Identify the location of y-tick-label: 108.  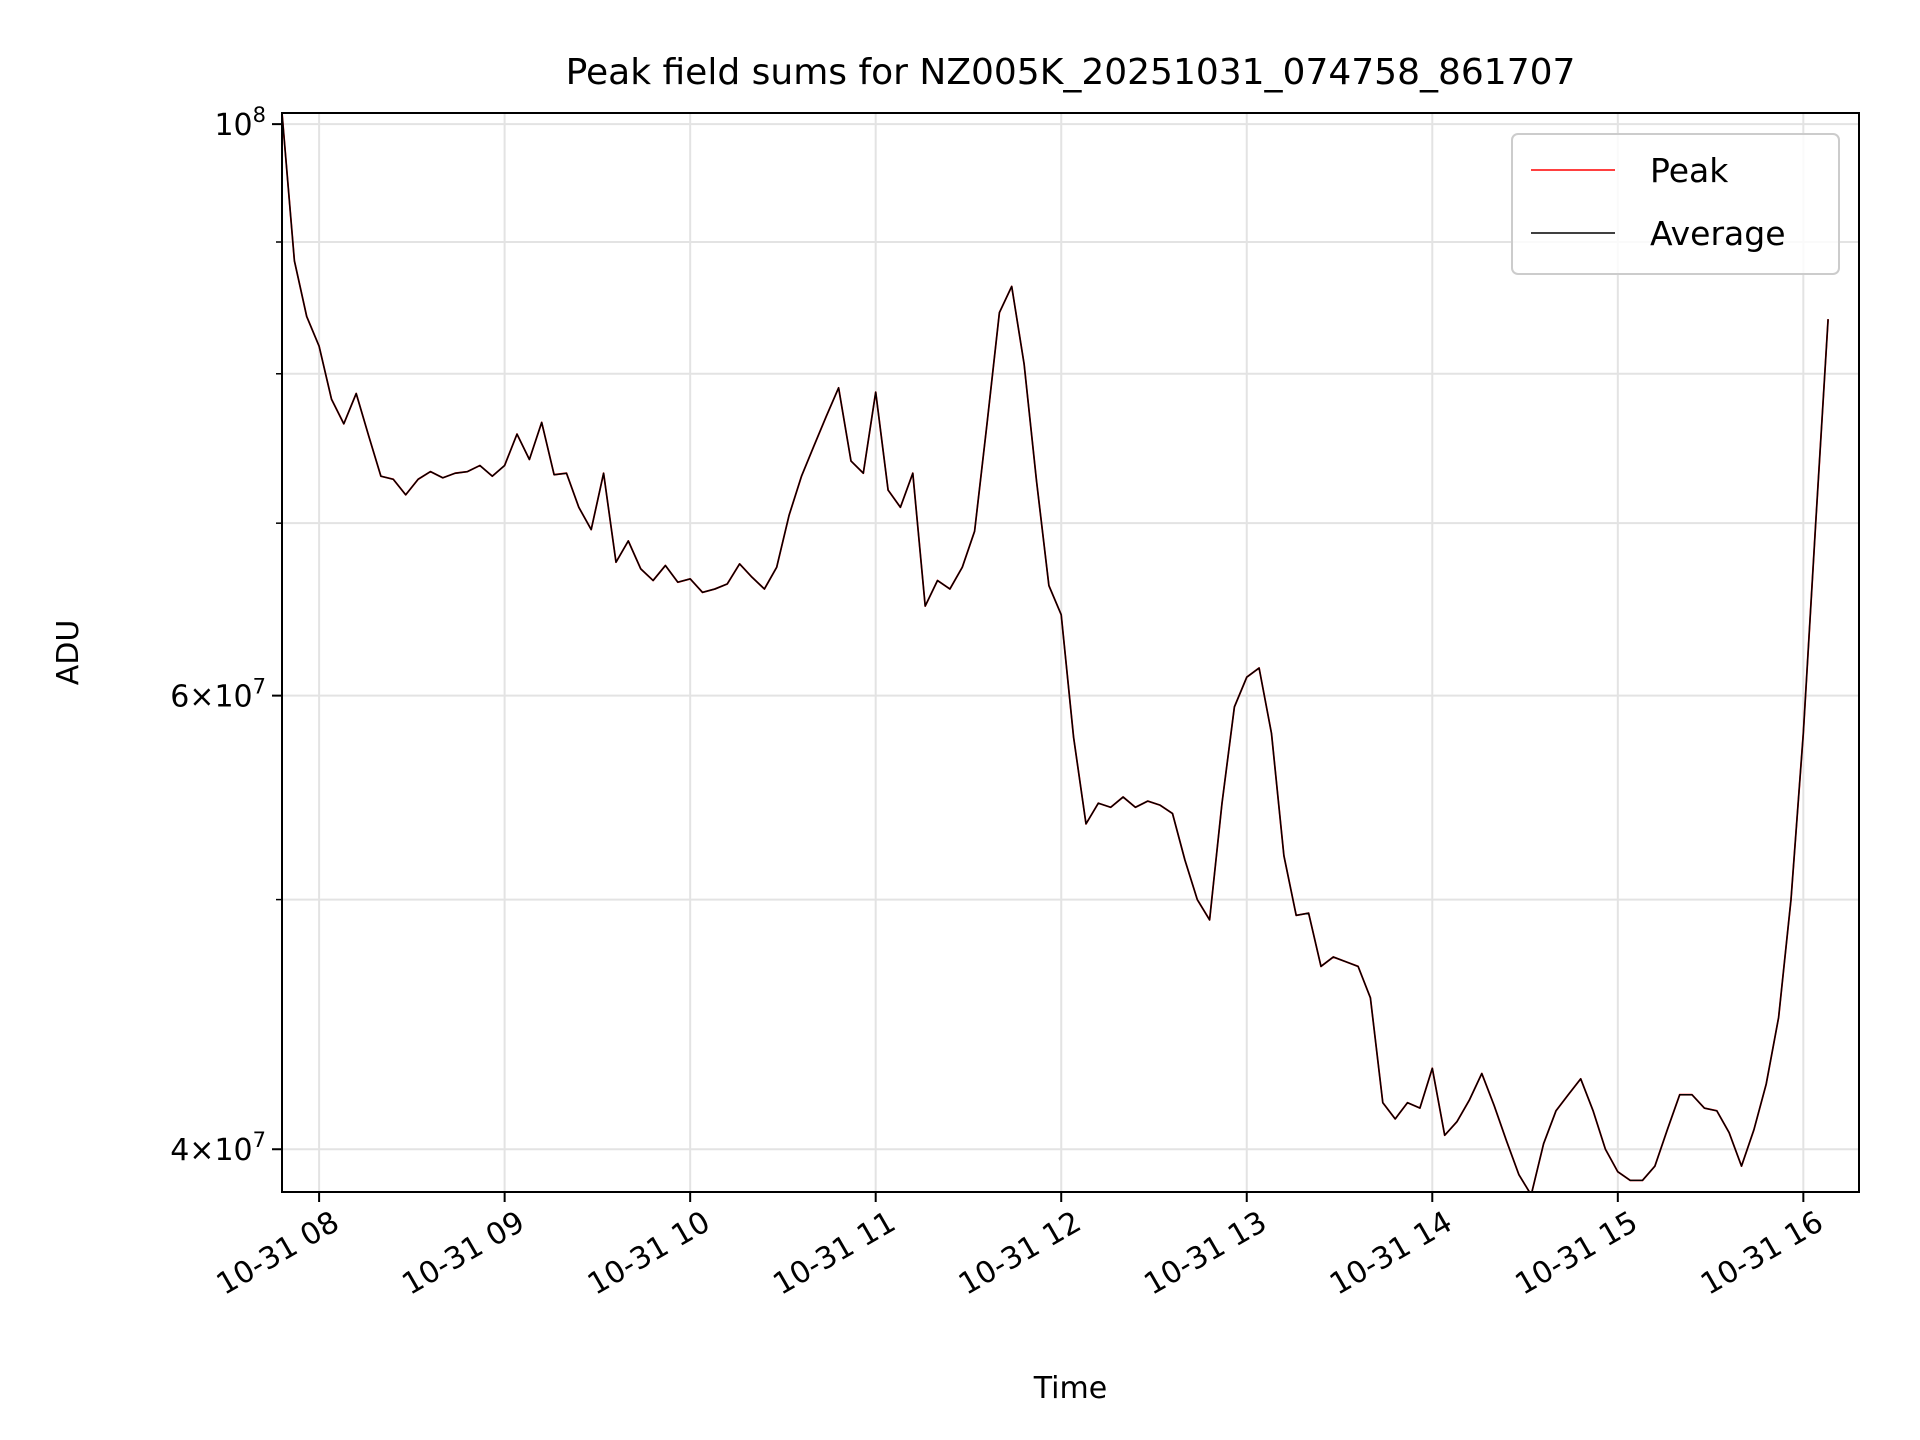
(240, 123).